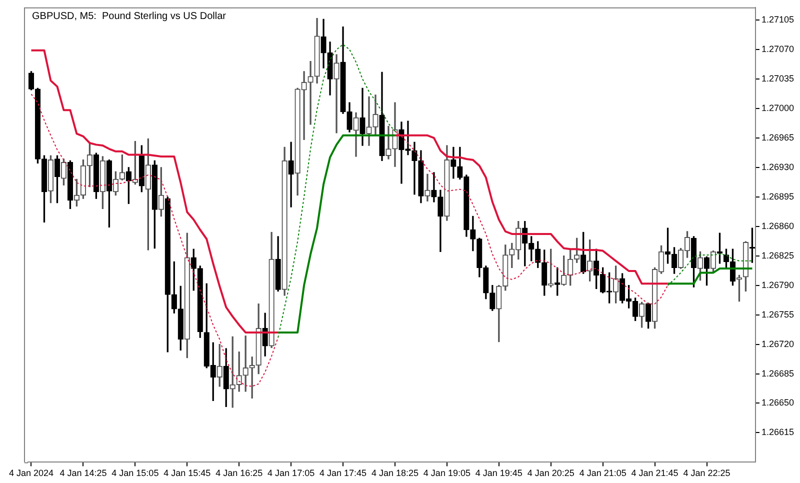 Image resolution: width=800 pixels, height=483 pixels. Describe the element at coordinates (187, 473) in the screenshot. I see `x-tick-label: 4 Jan 15:45` at that location.